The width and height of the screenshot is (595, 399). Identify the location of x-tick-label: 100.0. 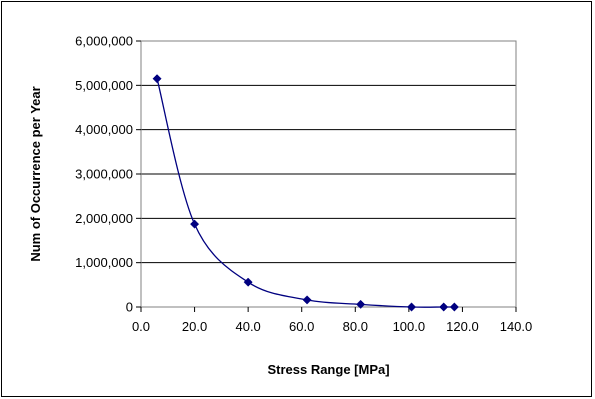
(409, 326).